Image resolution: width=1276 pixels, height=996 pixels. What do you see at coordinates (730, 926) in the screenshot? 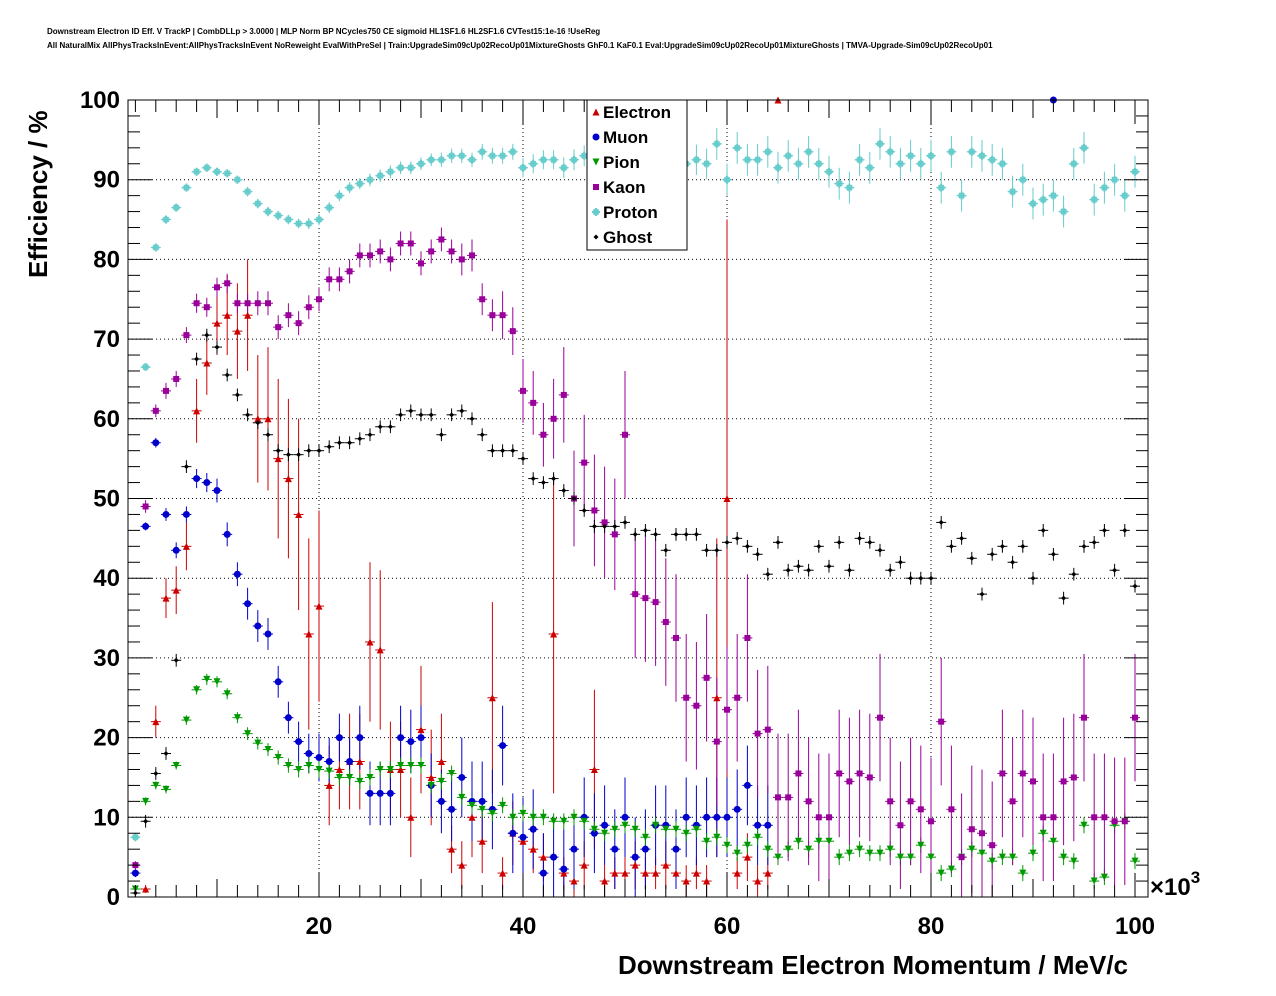
I see `x-tick-labels: 20 40 60 80 100` at bounding box center [730, 926].